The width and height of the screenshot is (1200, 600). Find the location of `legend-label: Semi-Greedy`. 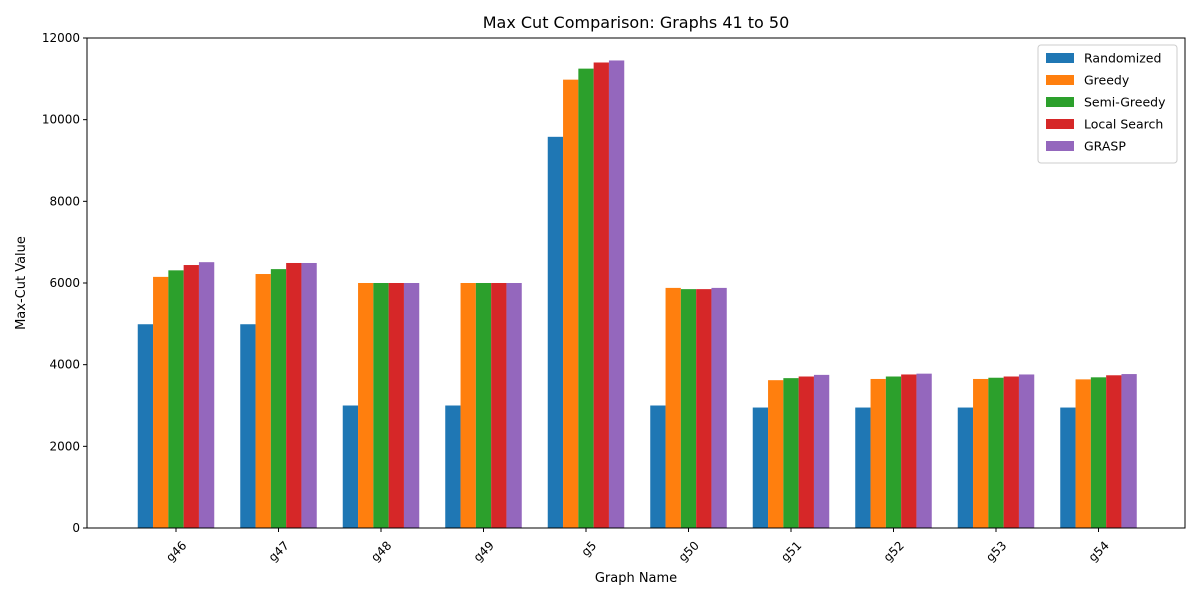

legend-label: Semi-Greedy is located at coordinates (1125, 102).